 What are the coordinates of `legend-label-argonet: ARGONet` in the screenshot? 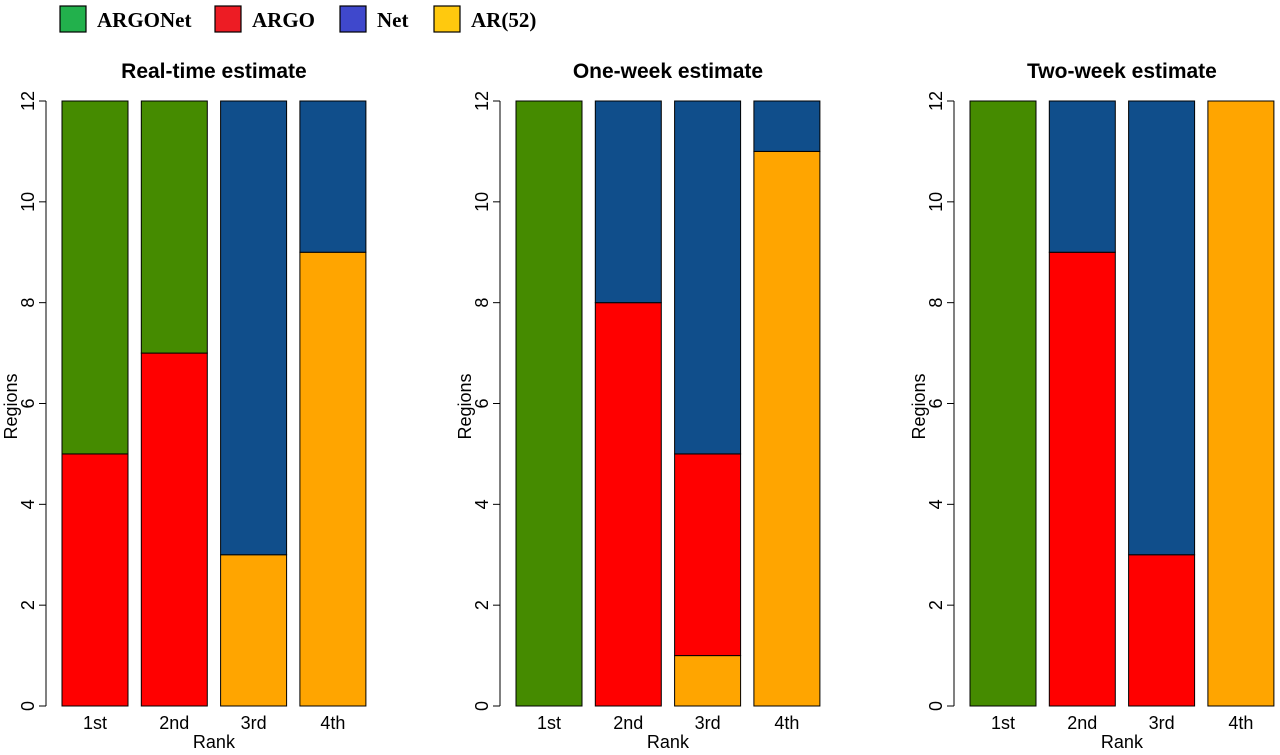 It's located at (144, 20).